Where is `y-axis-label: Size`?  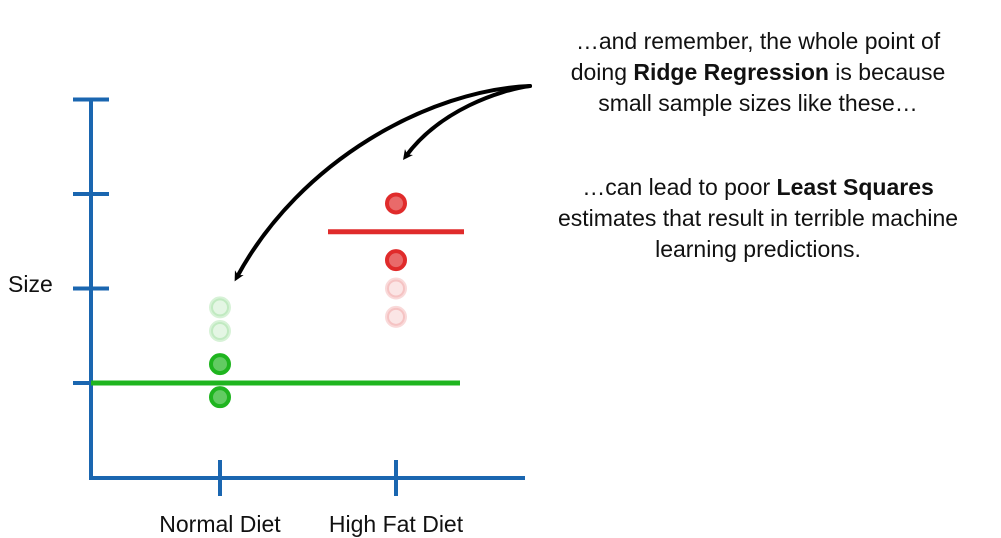 y-axis-label: Size is located at coordinates (30, 284).